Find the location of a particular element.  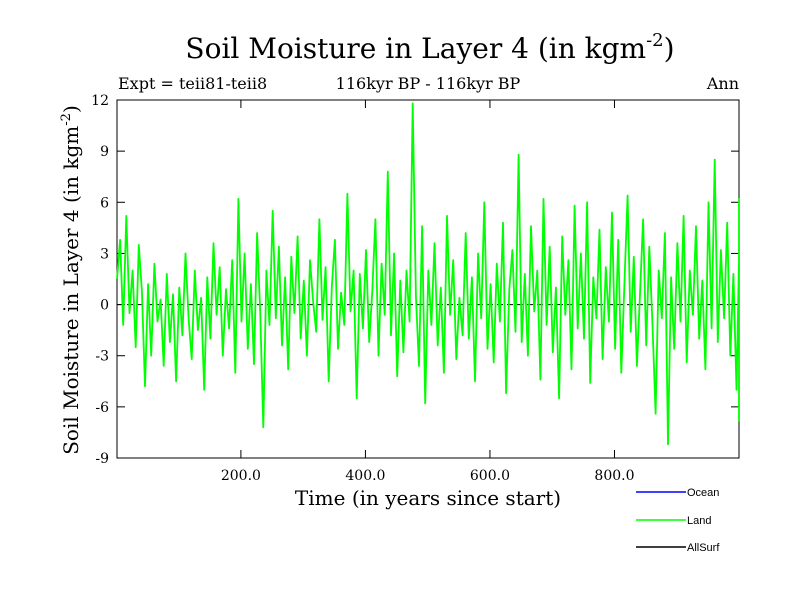

x-tick-label: 200.0 is located at coordinates (241, 476).